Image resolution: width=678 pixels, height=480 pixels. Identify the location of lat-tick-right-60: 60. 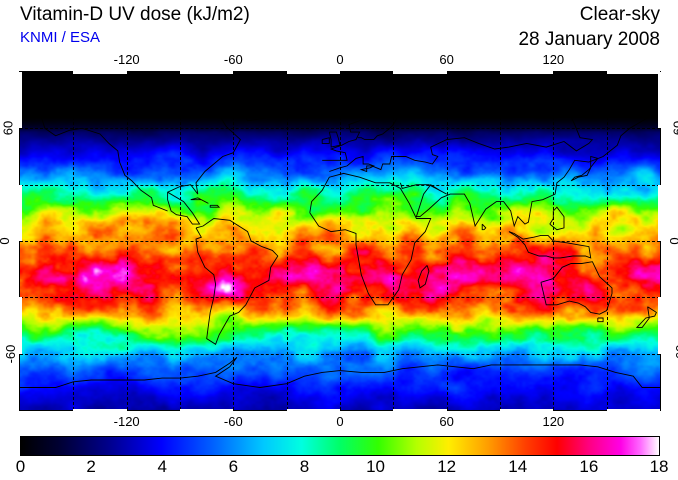
(674, 128).